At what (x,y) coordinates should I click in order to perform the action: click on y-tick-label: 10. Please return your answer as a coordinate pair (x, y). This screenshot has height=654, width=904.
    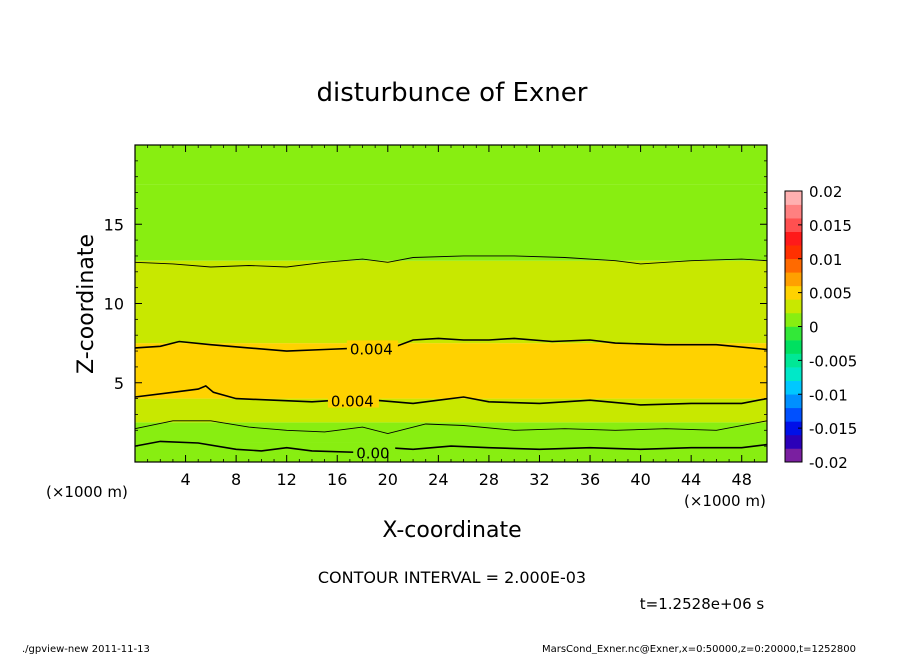
    Looking at the image, I should click on (114, 304).